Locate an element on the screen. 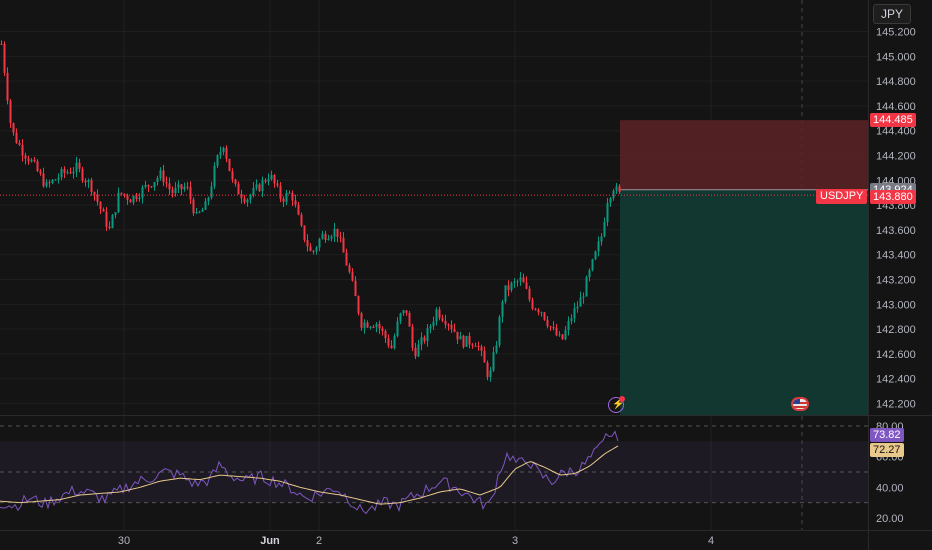 The image size is (932, 550). symbol-tag: USDJPY is located at coordinates (842, 196).